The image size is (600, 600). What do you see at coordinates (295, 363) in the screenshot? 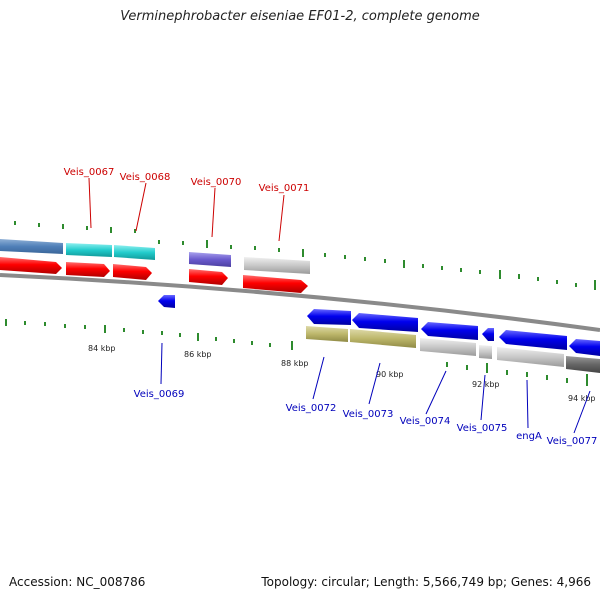
I see `scale-label: 88 kbp` at bounding box center [295, 363].